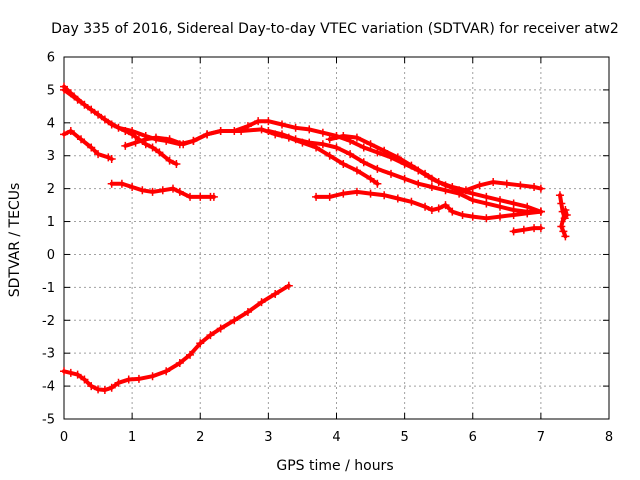 This screenshot has height=480, width=640. I want to click on series-trace, so click(428, 205).